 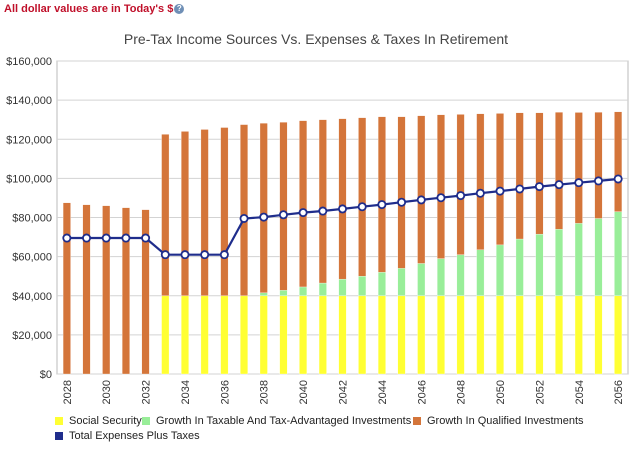 What do you see at coordinates (98, 421) in the screenshot?
I see `legend-item-social-security: Social Security` at bounding box center [98, 421].